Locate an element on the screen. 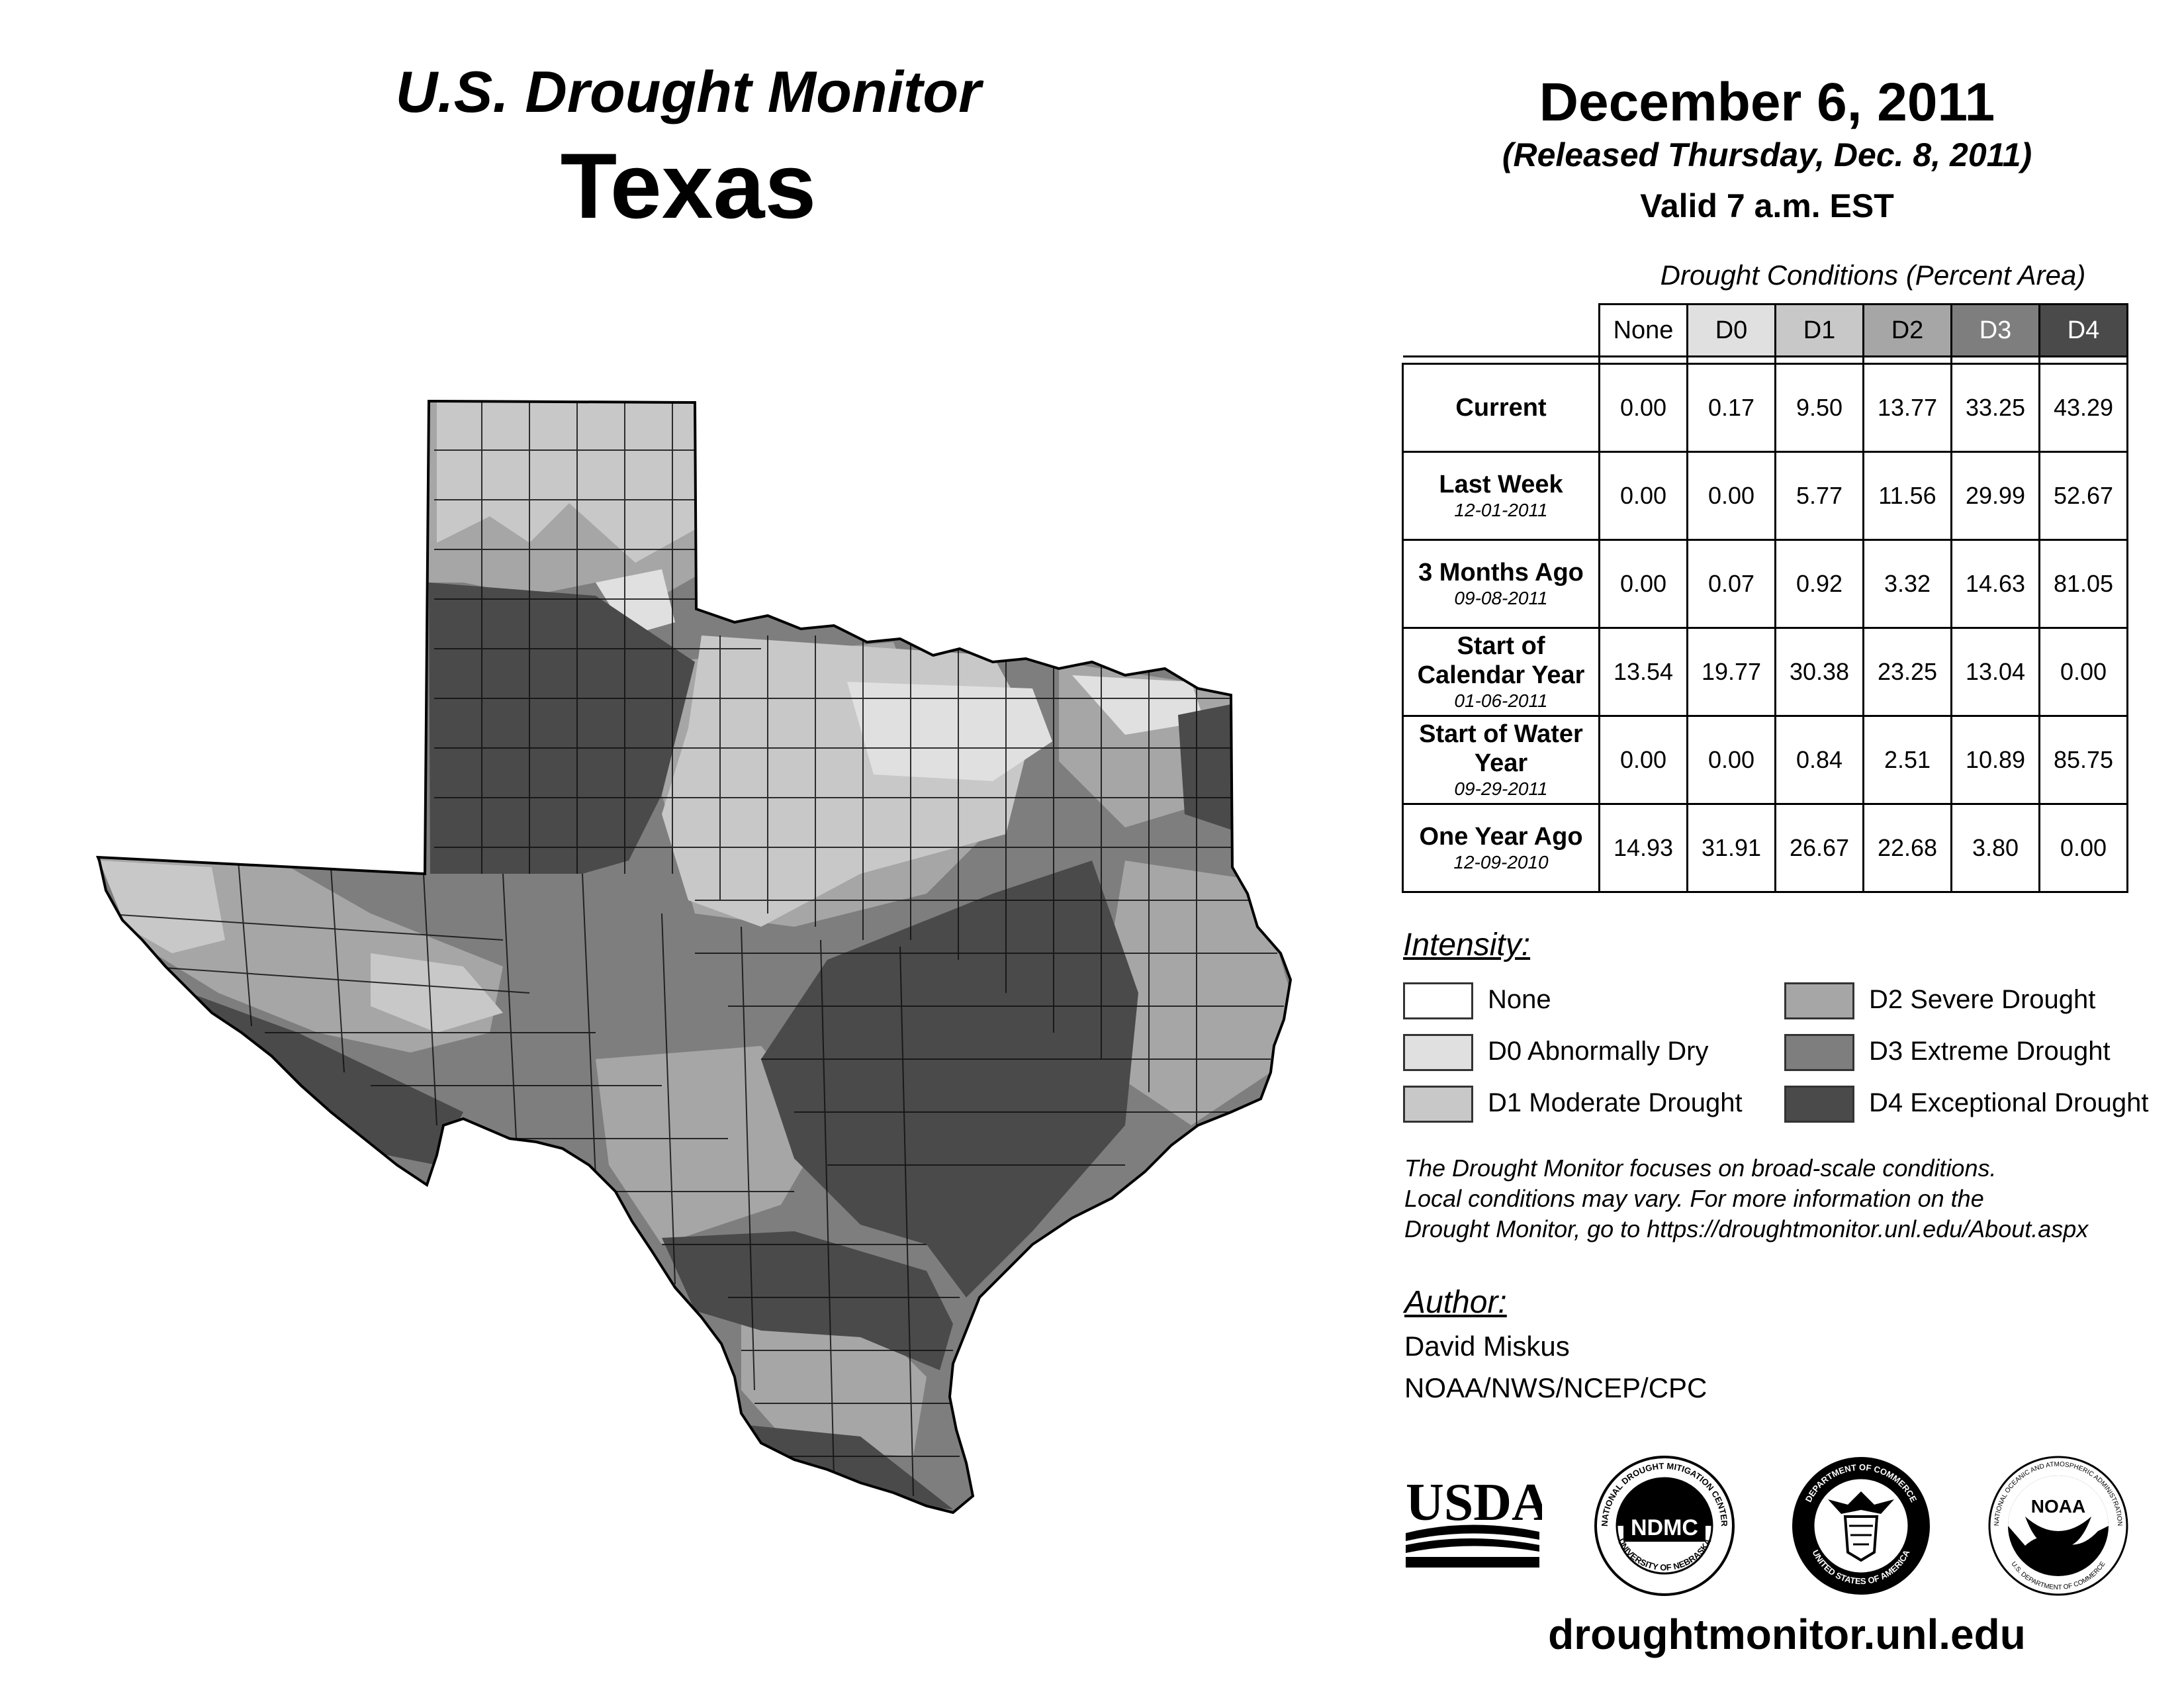  row-label: Start of Water Year 09-29-2011 is located at coordinates (1501, 760).